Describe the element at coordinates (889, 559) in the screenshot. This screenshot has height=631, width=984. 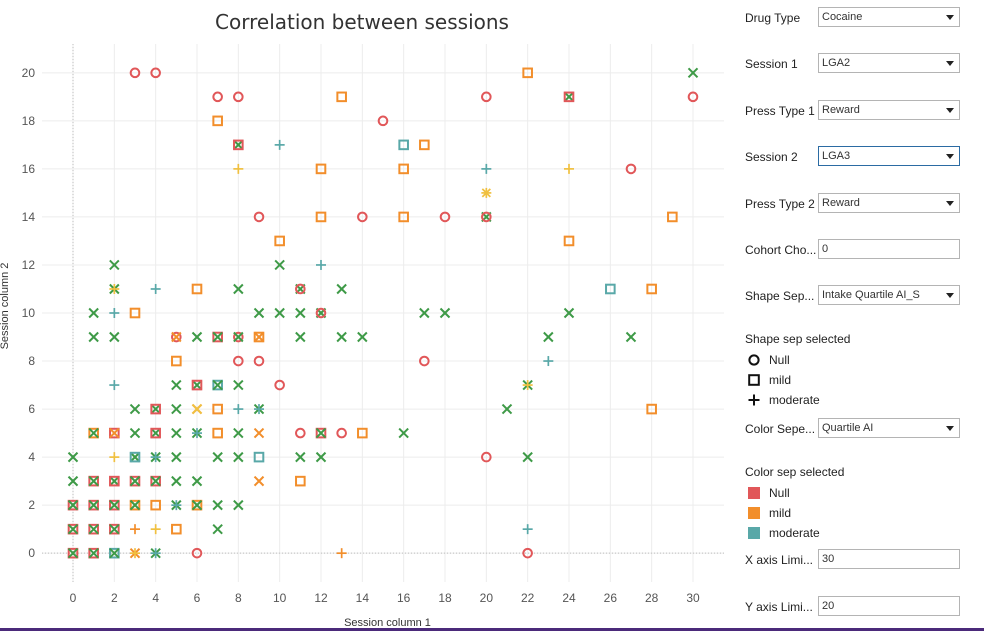
I see `x-axis-limit-input: 30` at that location.